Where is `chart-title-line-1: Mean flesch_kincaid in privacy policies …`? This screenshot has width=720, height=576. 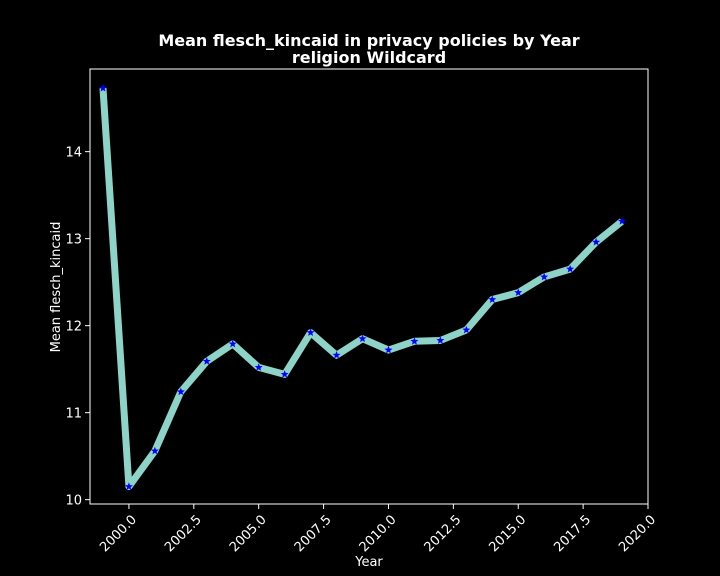
chart-title-line-1: Mean flesch_kincaid in privacy policies … is located at coordinates (368, 40).